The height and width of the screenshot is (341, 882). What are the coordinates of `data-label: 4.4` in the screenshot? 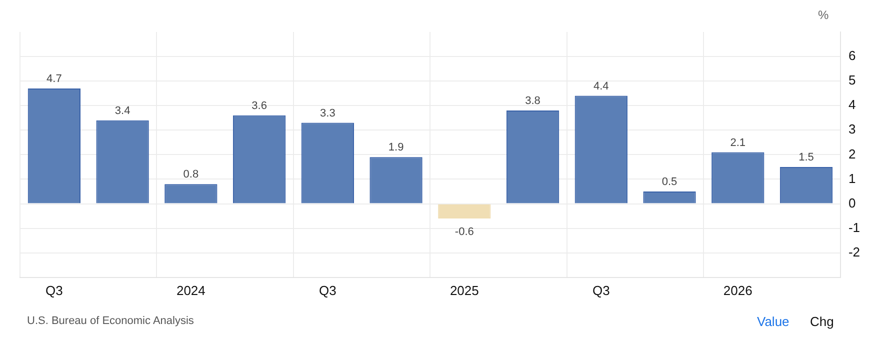 It's located at (601, 86).